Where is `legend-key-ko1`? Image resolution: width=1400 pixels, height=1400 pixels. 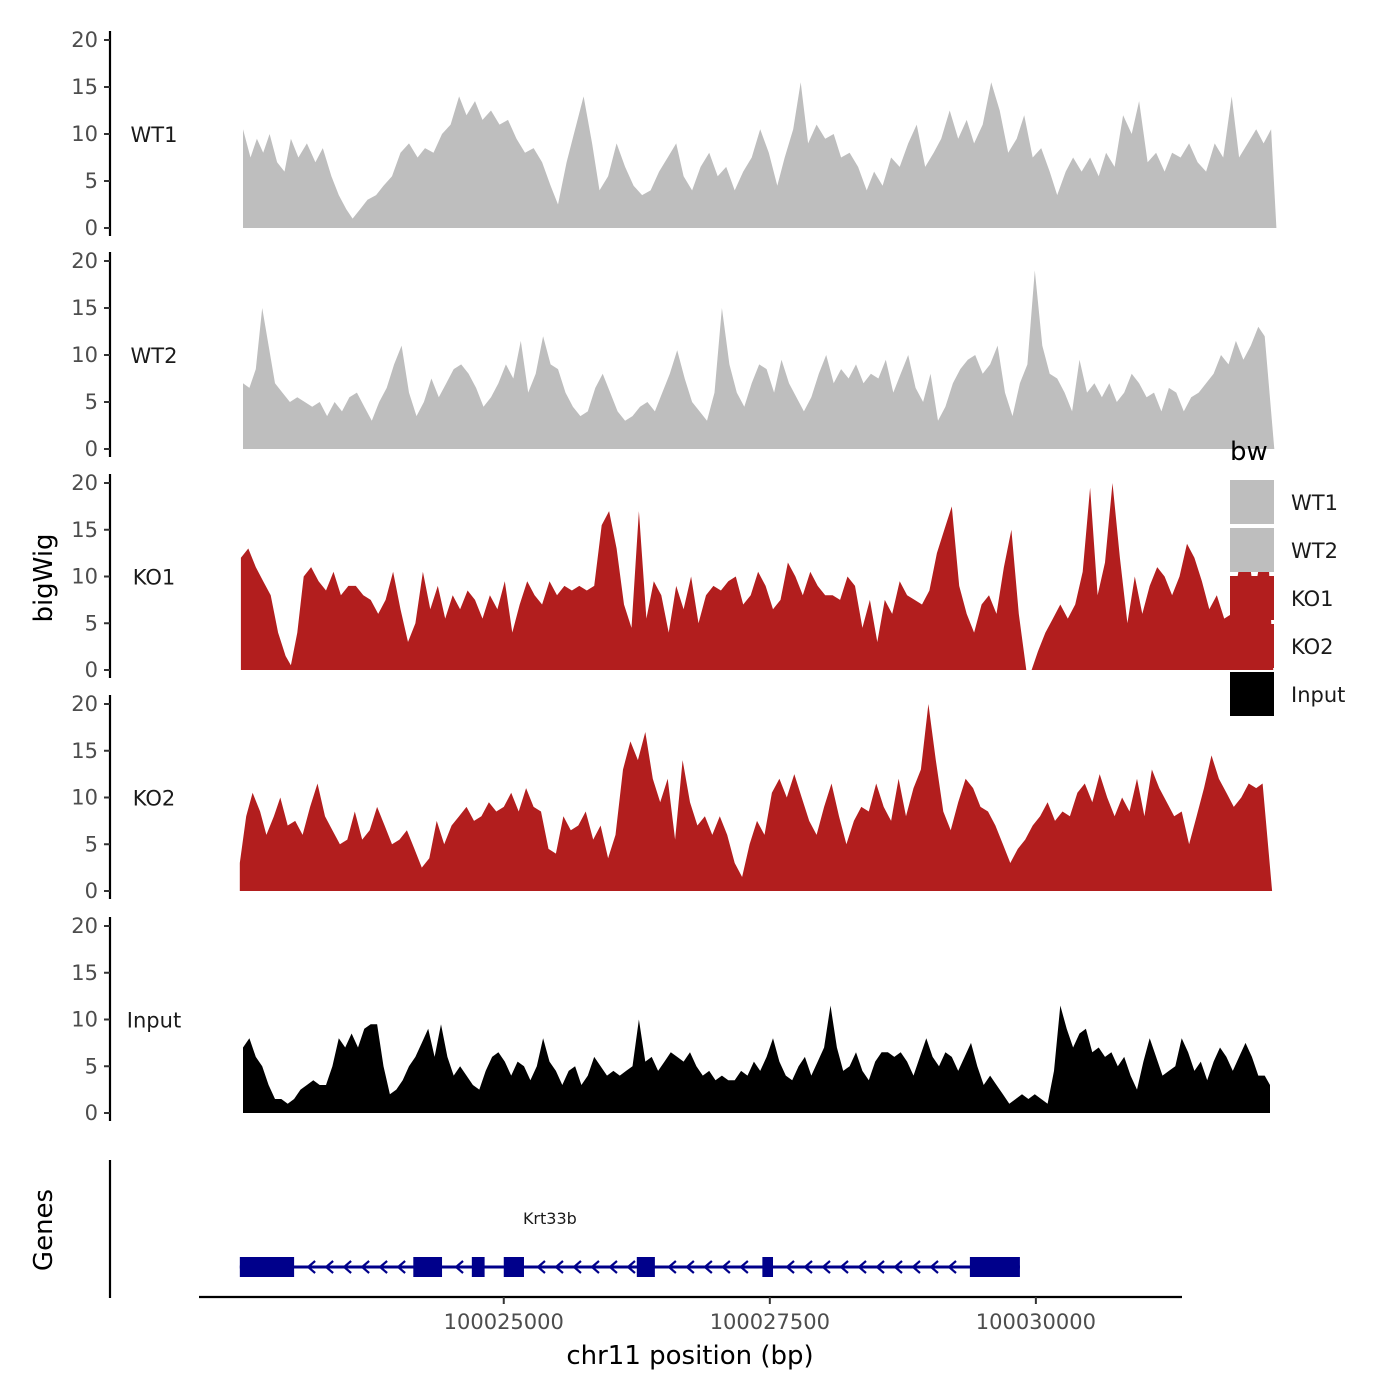 legend-key-ko1 is located at coordinates (1252, 598).